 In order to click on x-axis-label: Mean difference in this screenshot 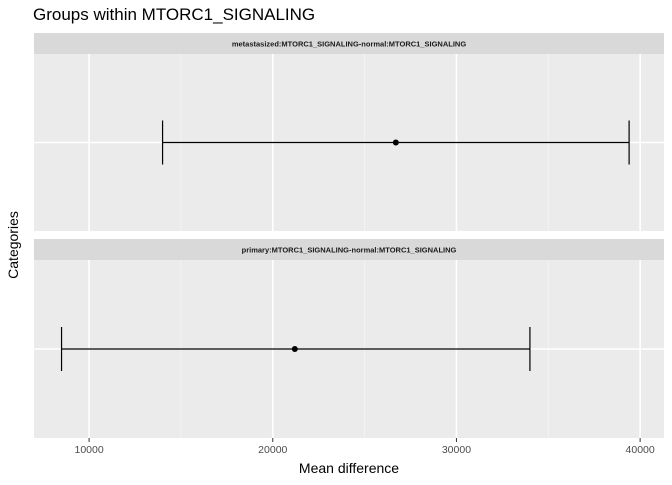, I will do `click(349, 468)`.